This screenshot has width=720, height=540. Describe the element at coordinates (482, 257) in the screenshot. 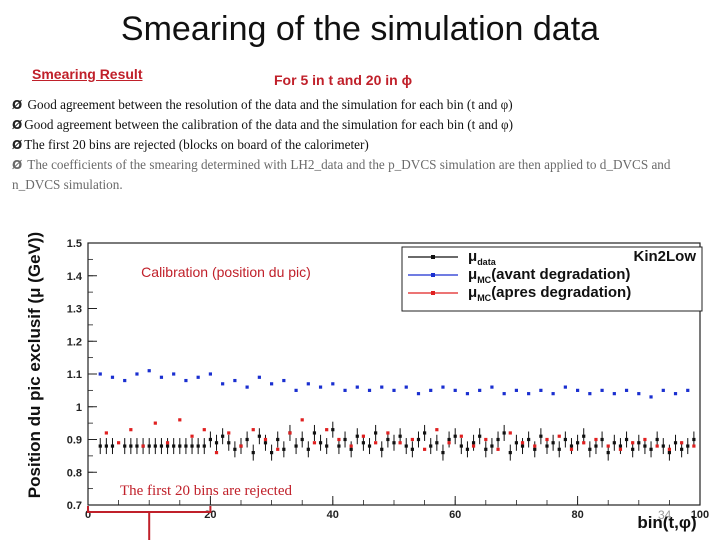

I see `legend-label: μdata` at that location.